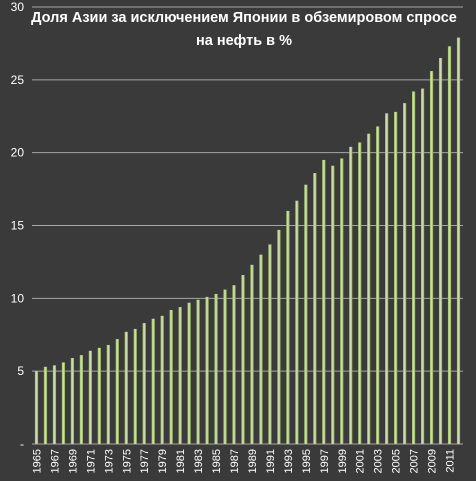  Describe the element at coordinates (181, 461) in the screenshot. I see `x-tick-label: 1981` at that location.